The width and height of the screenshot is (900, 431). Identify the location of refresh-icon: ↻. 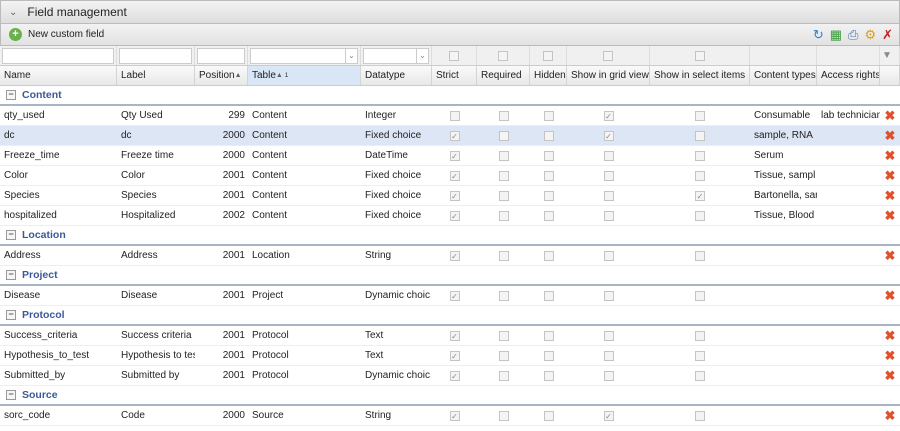
(818, 34).